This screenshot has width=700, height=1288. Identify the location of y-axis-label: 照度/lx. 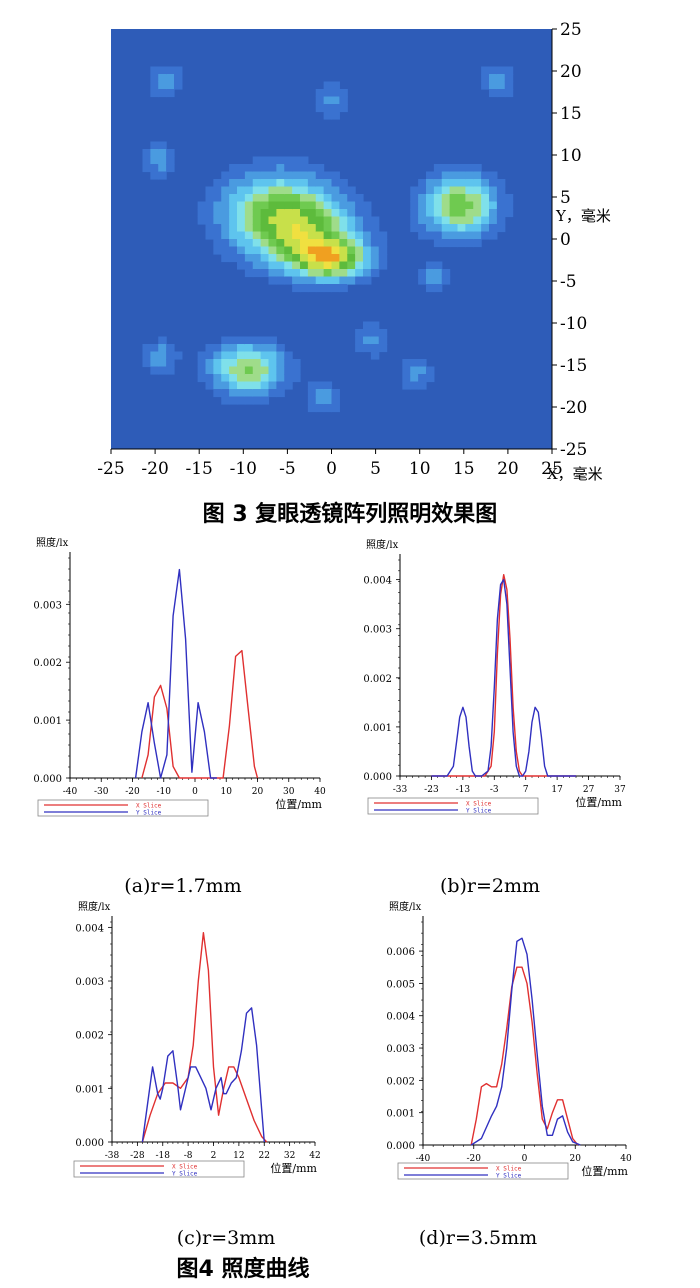
(94, 906).